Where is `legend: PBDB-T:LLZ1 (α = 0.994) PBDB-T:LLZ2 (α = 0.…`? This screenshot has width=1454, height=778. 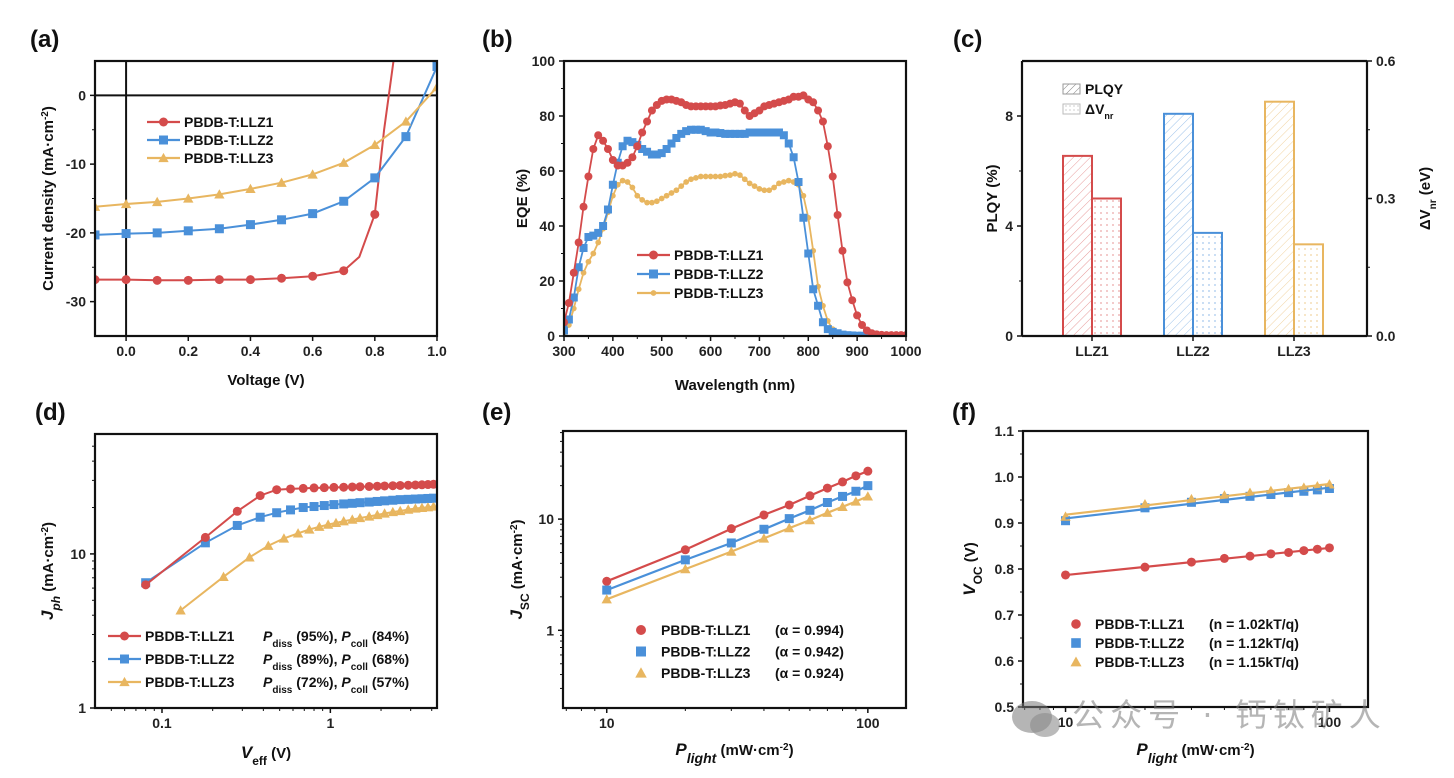
legend: PBDB-T:LLZ1 (α = 0.994) PBDB-T:LLZ2 (α = 0.… is located at coordinates (739, 651).